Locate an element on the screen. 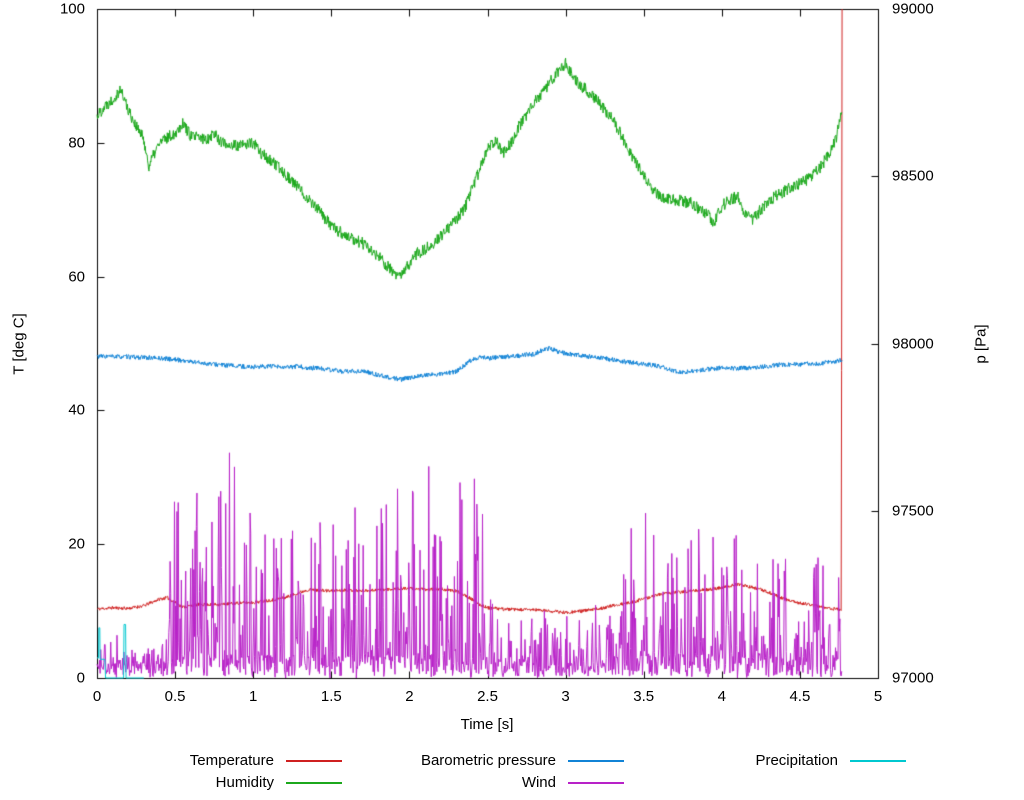  y-right-tick-label: 98500 is located at coordinates (913, 176).